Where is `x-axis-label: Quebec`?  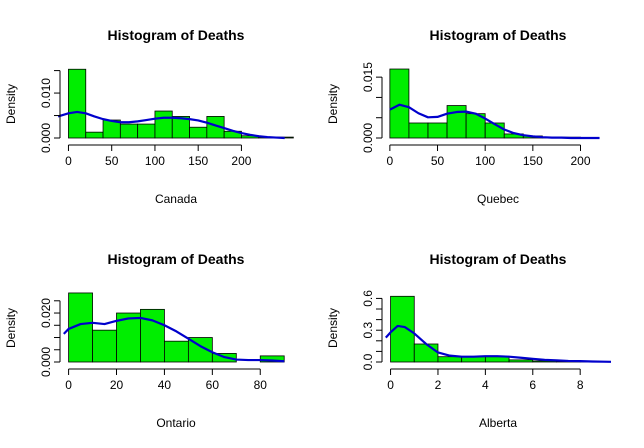
x-axis-label: Quebec is located at coordinates (498, 199).